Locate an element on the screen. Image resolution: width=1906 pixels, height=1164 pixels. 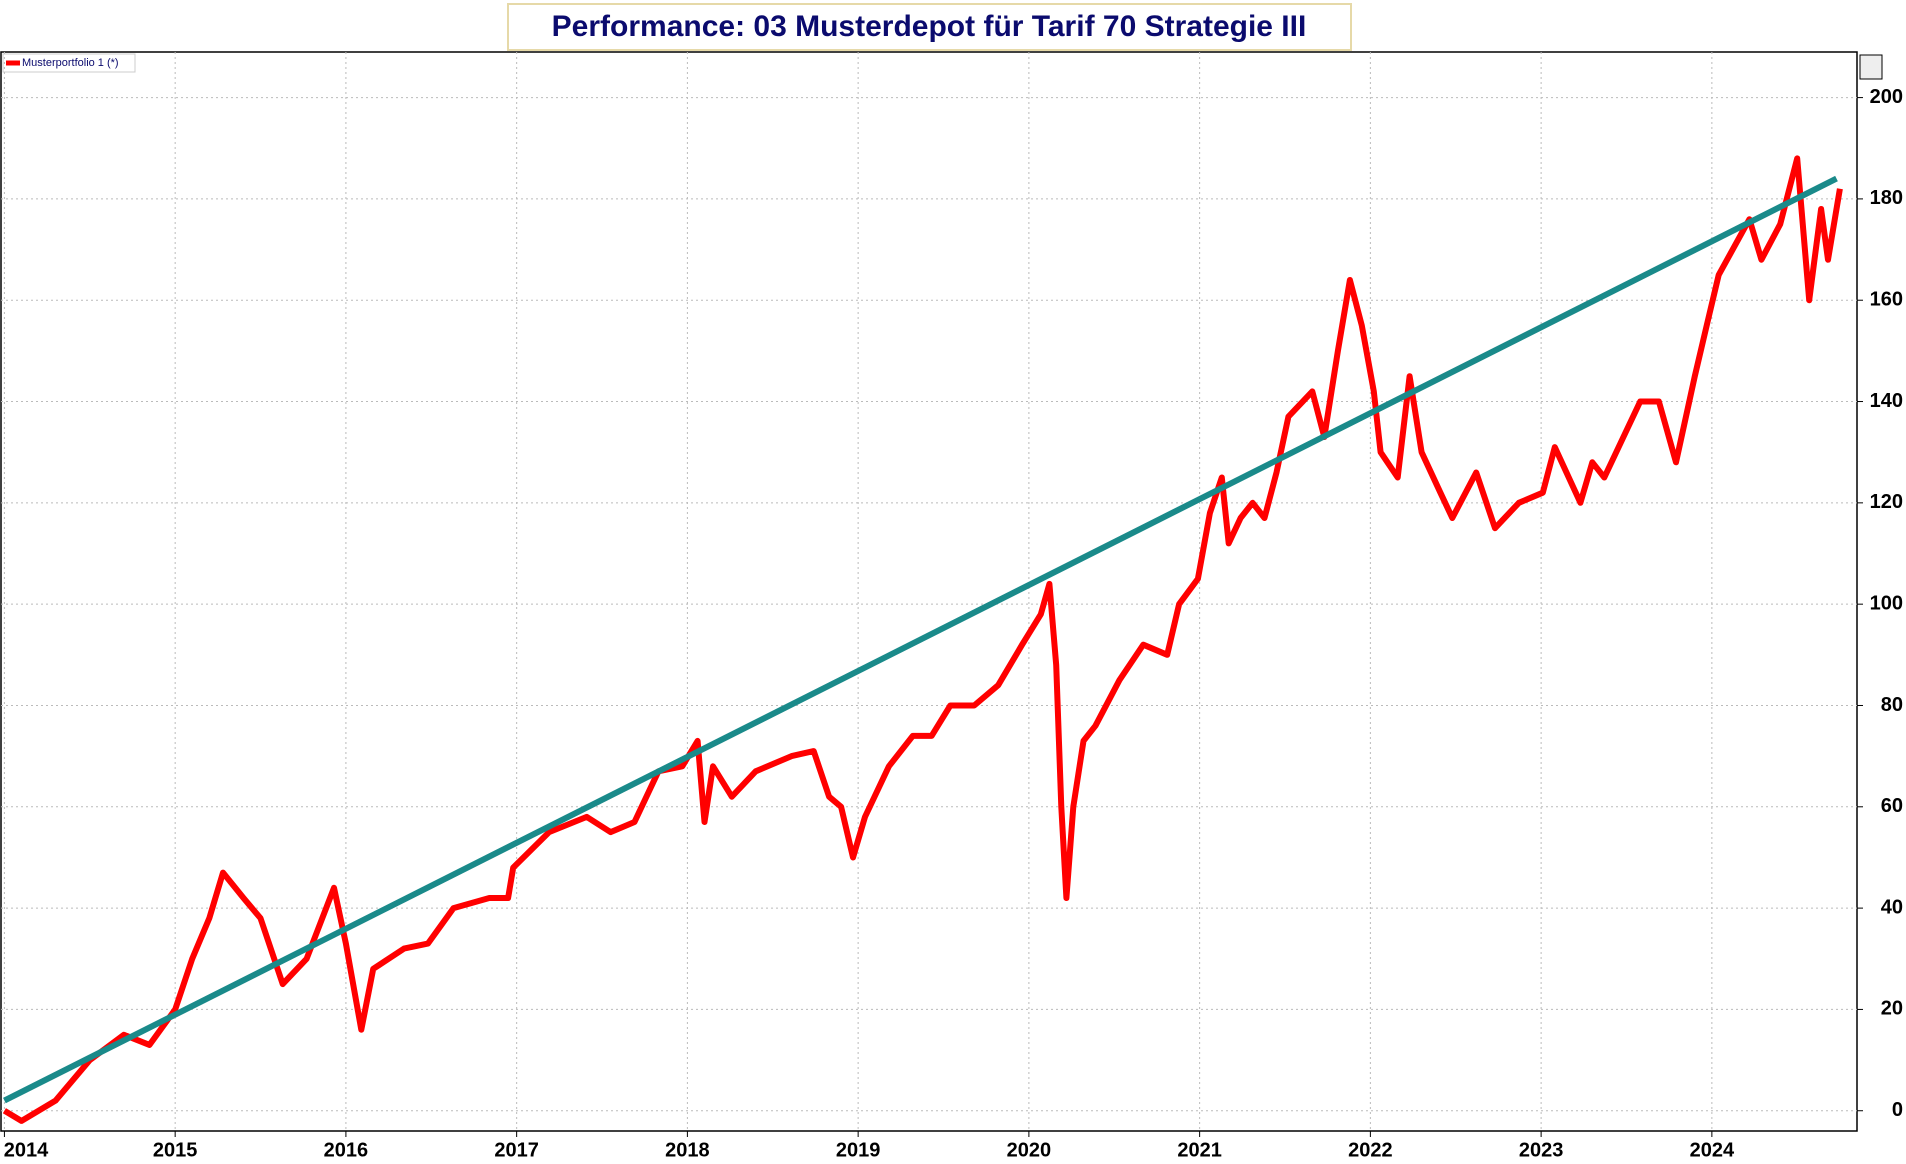
x-tick-label: 2024 is located at coordinates (1712, 1150).